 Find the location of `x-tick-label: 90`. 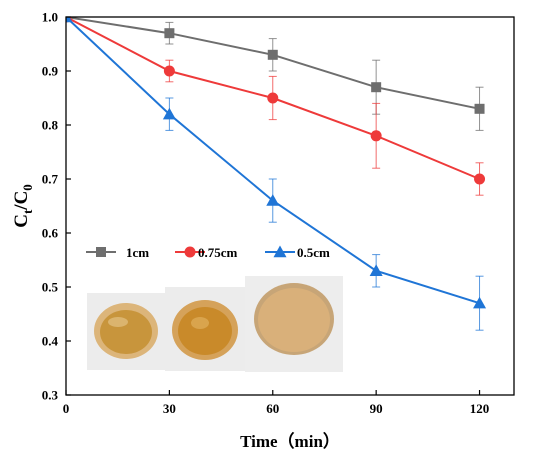

x-tick-label: 90 is located at coordinates (376, 408).